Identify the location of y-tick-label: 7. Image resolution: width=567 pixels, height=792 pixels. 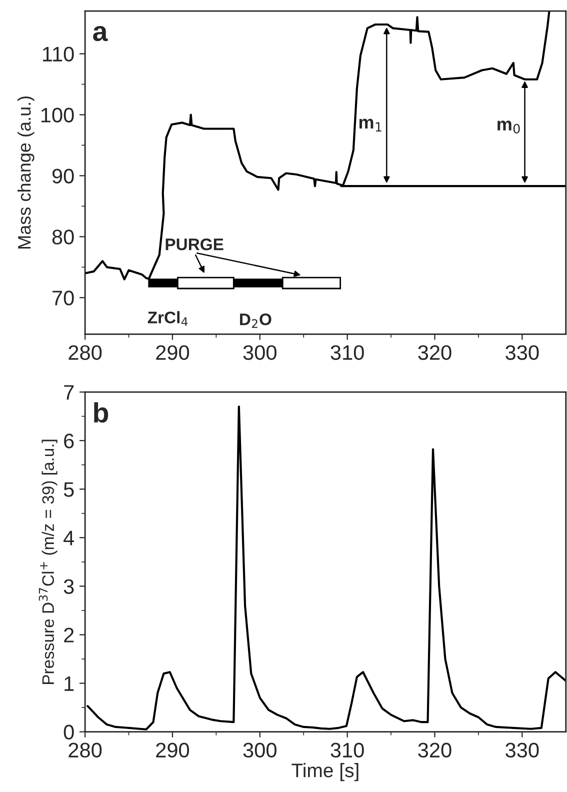
(69, 392).